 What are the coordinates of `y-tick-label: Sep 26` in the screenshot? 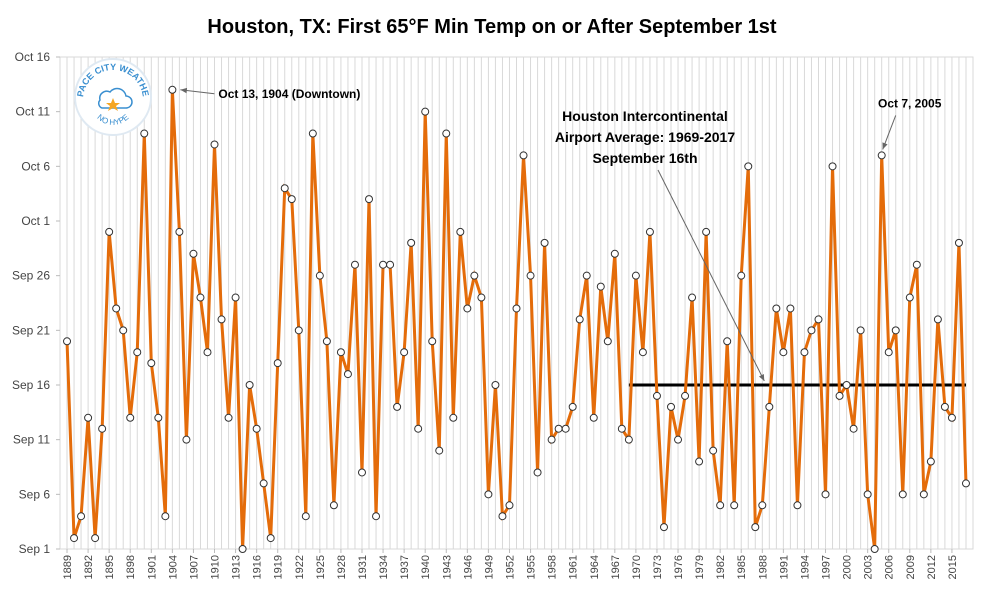 It's located at (31, 276).